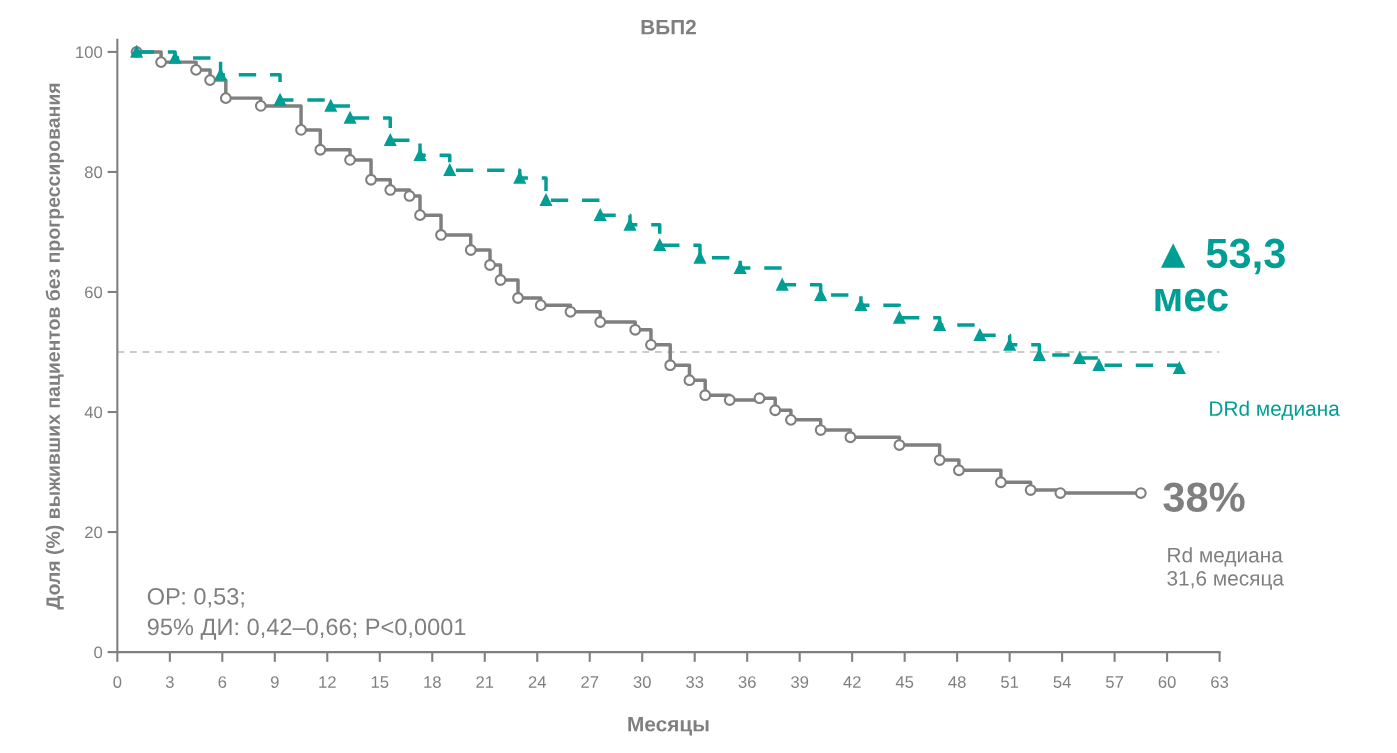 This screenshot has width=1397, height=753. What do you see at coordinates (668, 726) in the screenshot?
I see `x-axis-title: Месяцы` at bounding box center [668, 726].